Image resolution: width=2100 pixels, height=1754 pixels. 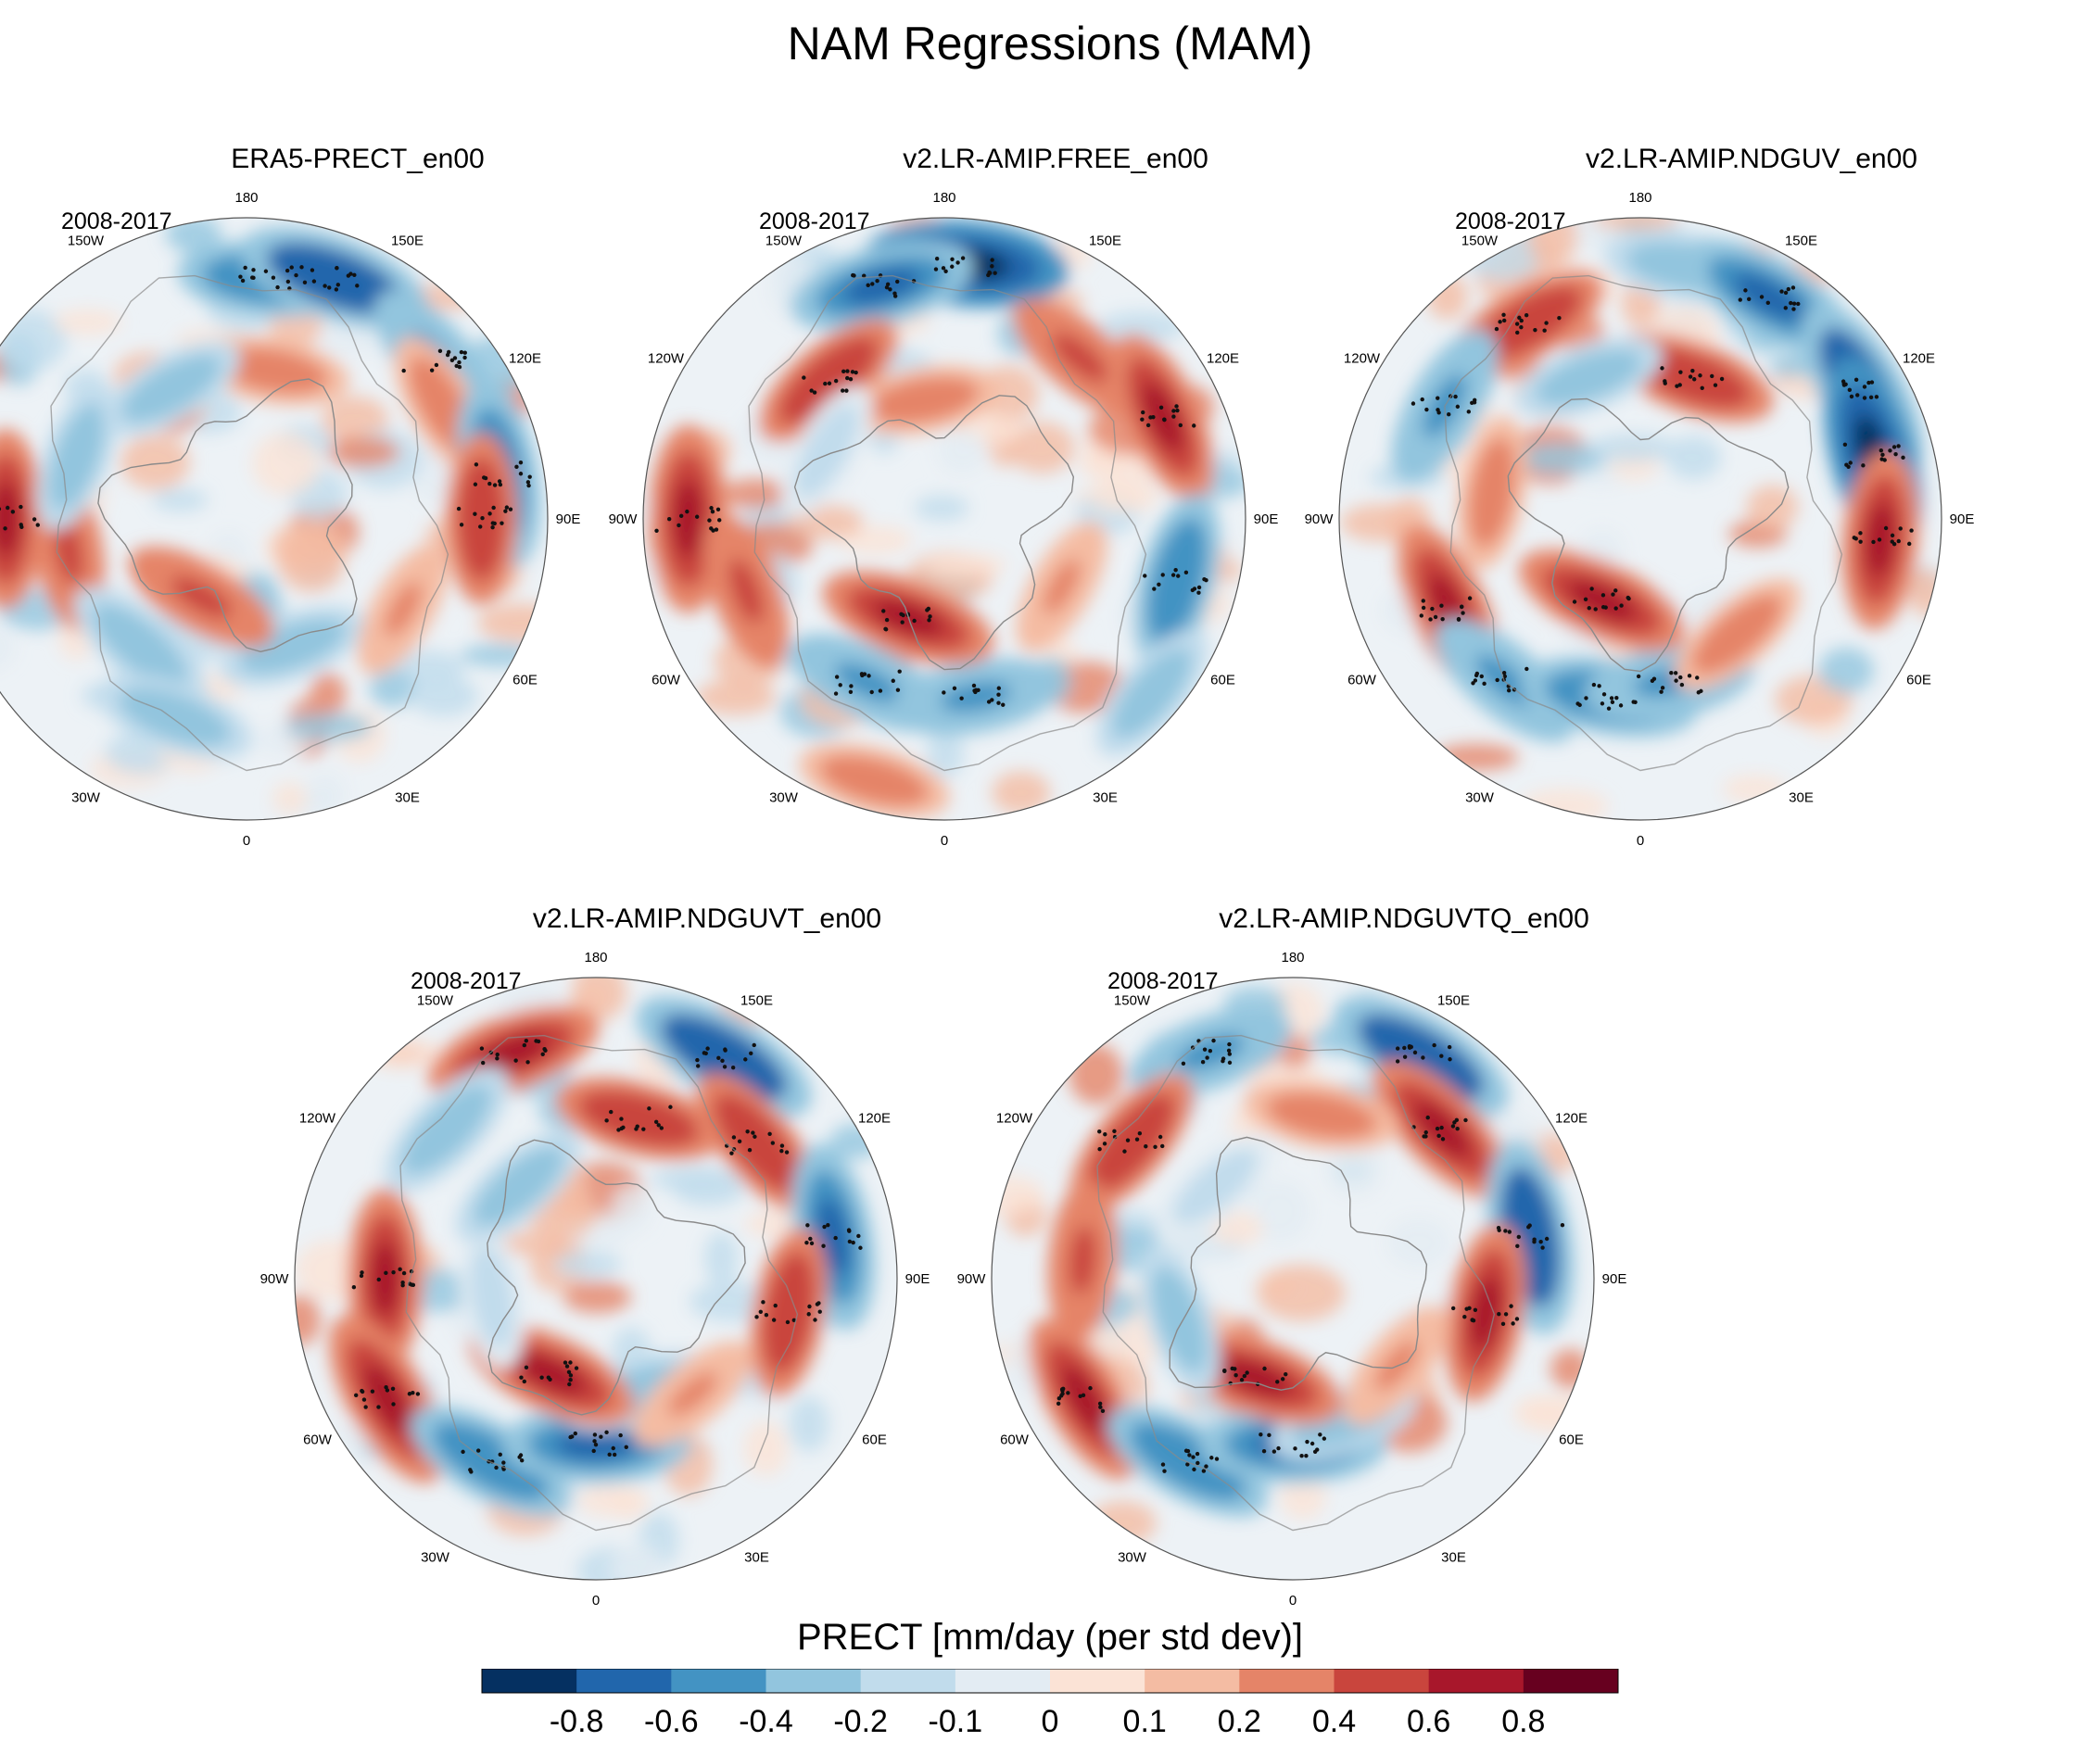 What do you see at coordinates (874, 1440) in the screenshot?
I see `longitude-label: 60E` at bounding box center [874, 1440].